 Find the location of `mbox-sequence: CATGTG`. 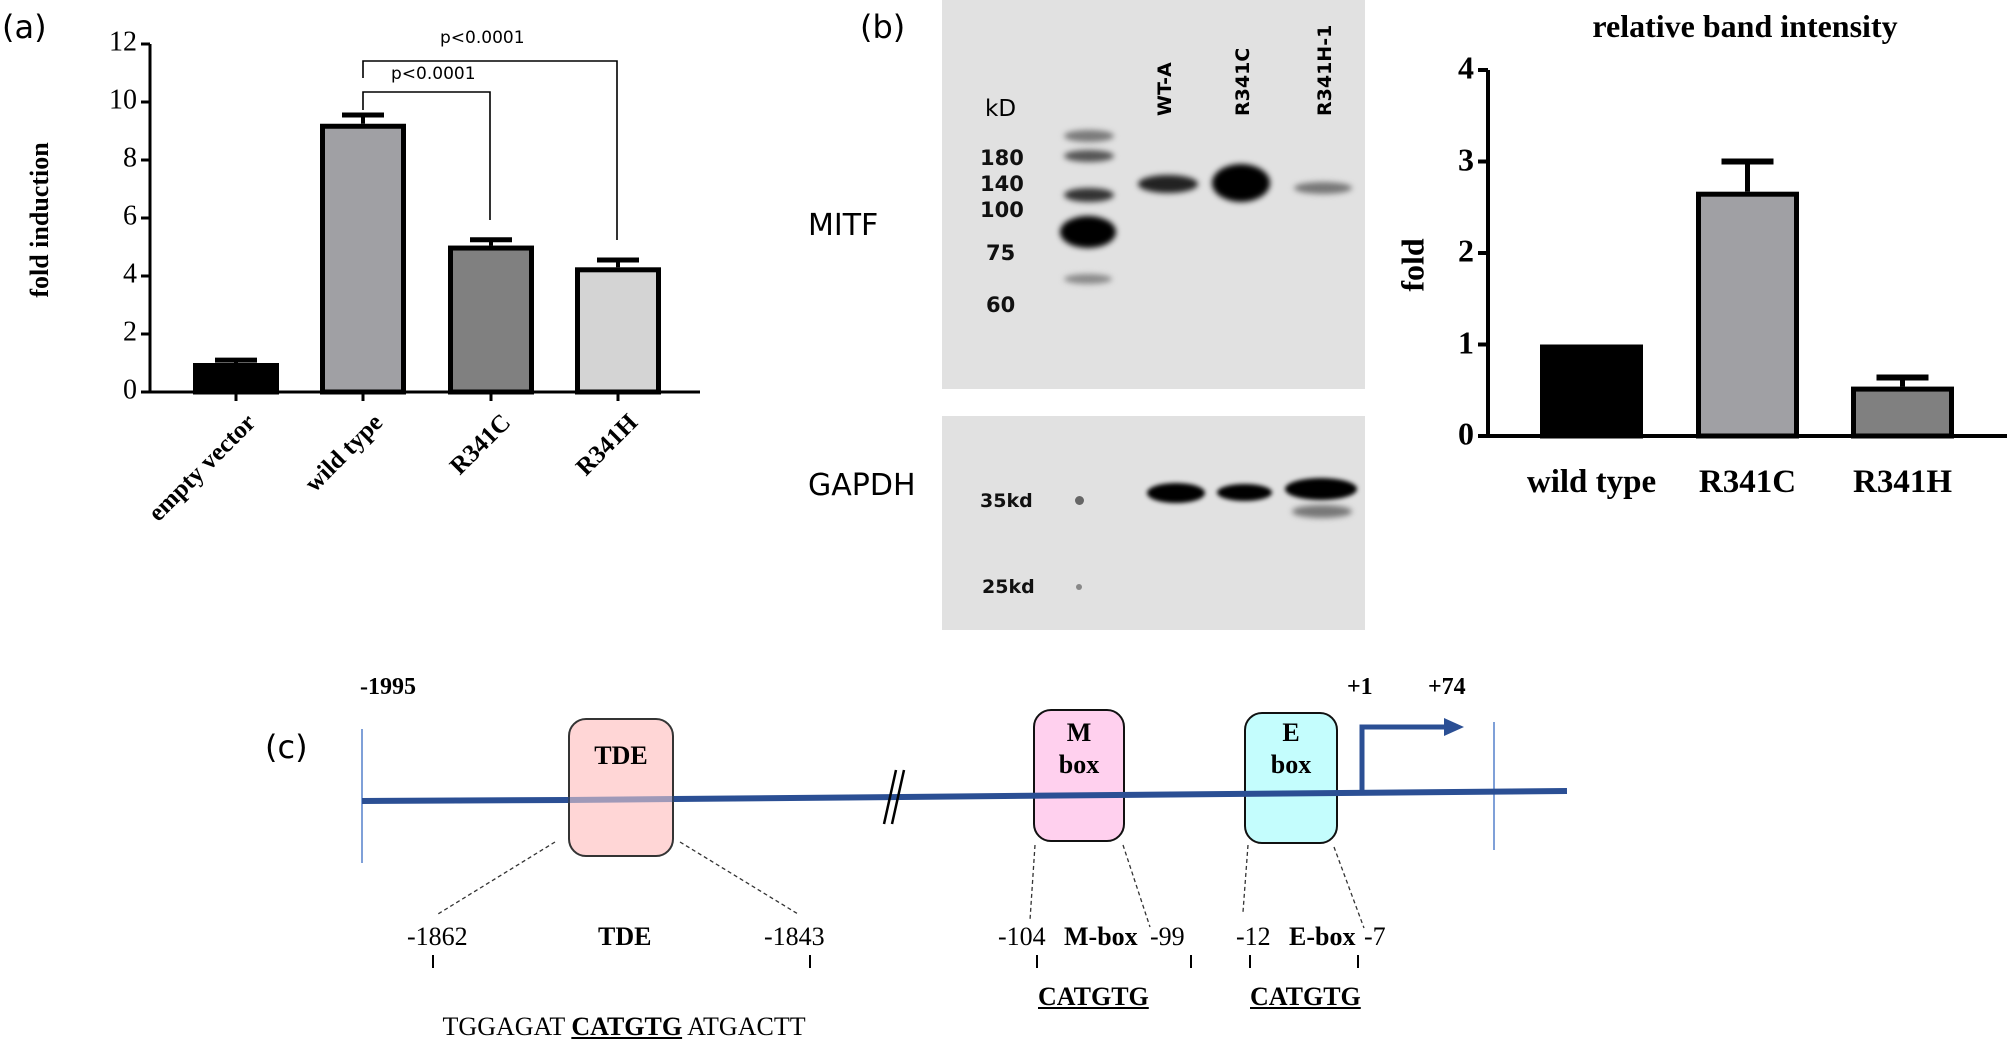

mbox-sequence: CATGTG is located at coordinates (1093, 996).